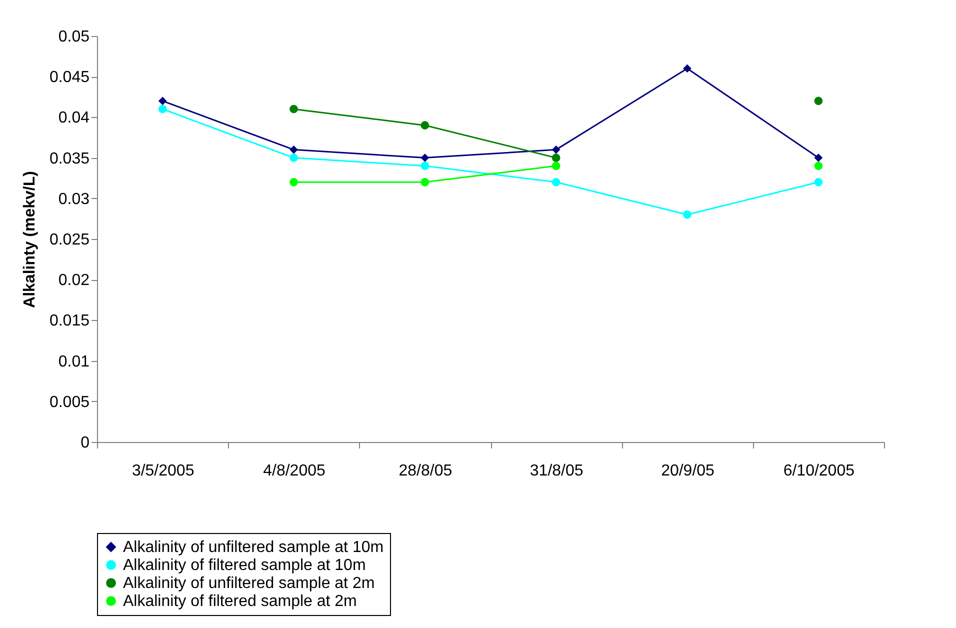 This screenshot has height=628, width=956. I want to click on y-tick-label: 0.04, so click(74, 118).